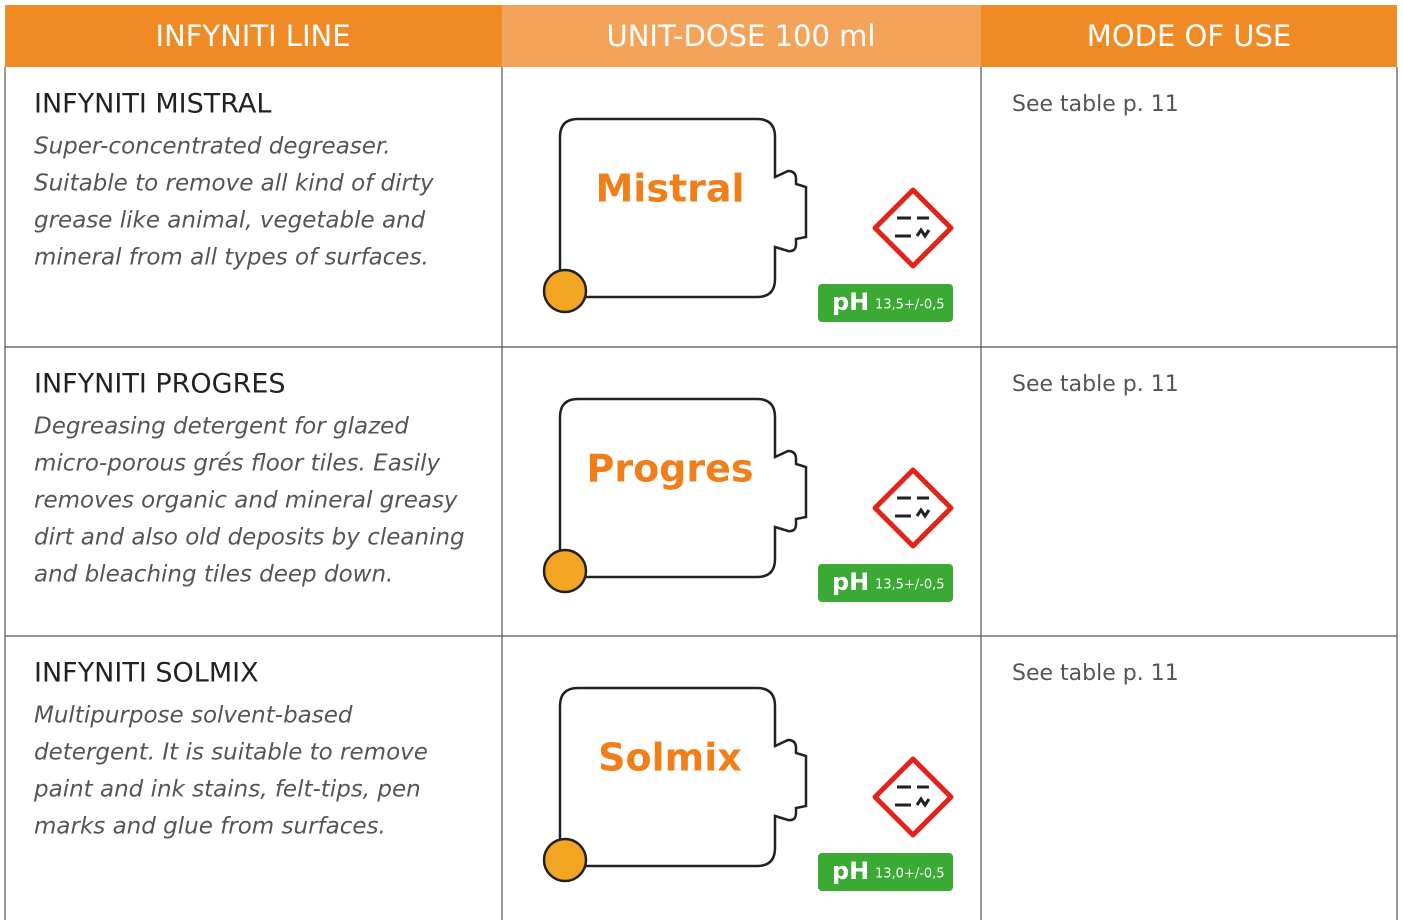 Image resolution: width=1403 pixels, height=920 pixels. Describe the element at coordinates (246, 501) in the screenshot. I see `product-description: removes organic and mineral greasy` at that location.